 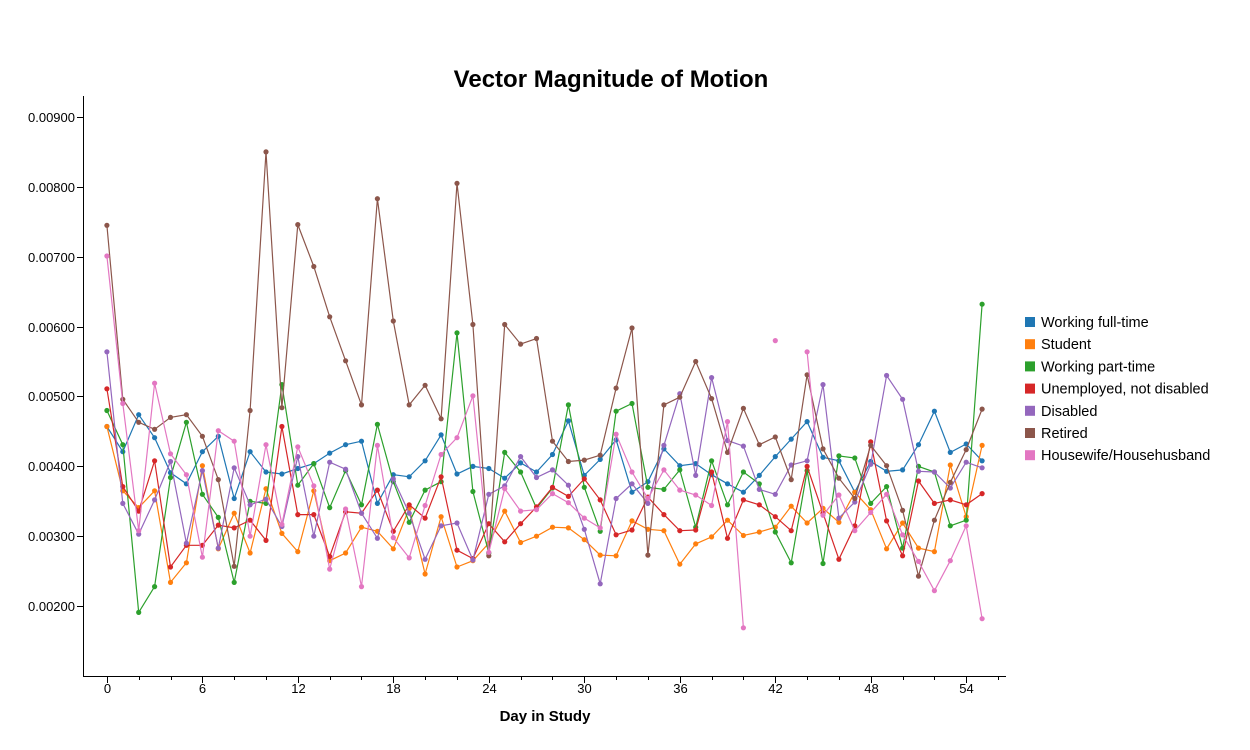 What do you see at coordinates (107, 688) in the screenshot?
I see `x-tick-label: 0` at bounding box center [107, 688].